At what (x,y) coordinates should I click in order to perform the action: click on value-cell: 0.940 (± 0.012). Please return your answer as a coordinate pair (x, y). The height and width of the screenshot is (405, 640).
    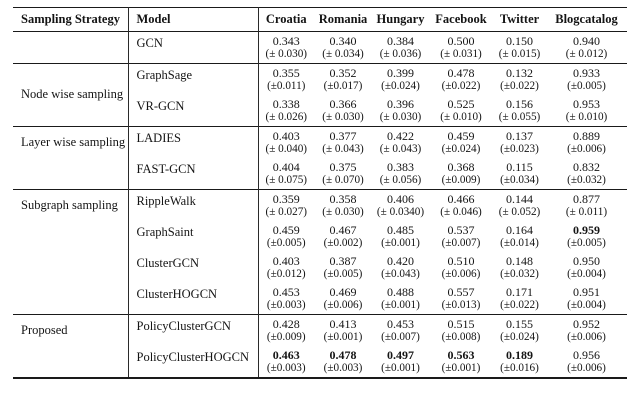
    Looking at the image, I should click on (586, 48).